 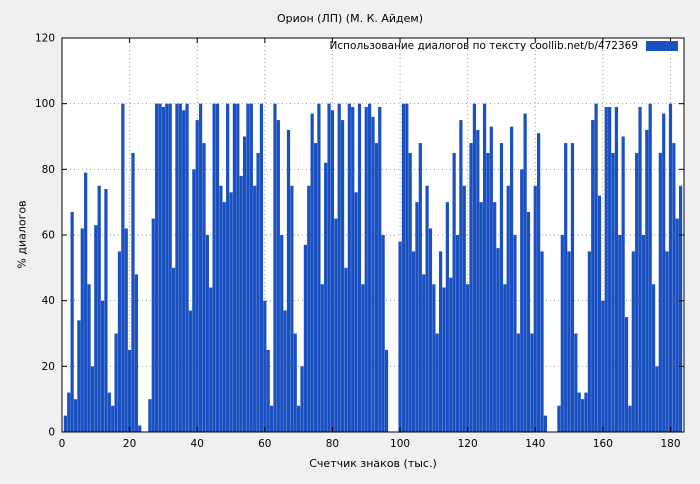 What do you see at coordinates (662, 46) in the screenshot?
I see `legend-swatch` at bounding box center [662, 46].